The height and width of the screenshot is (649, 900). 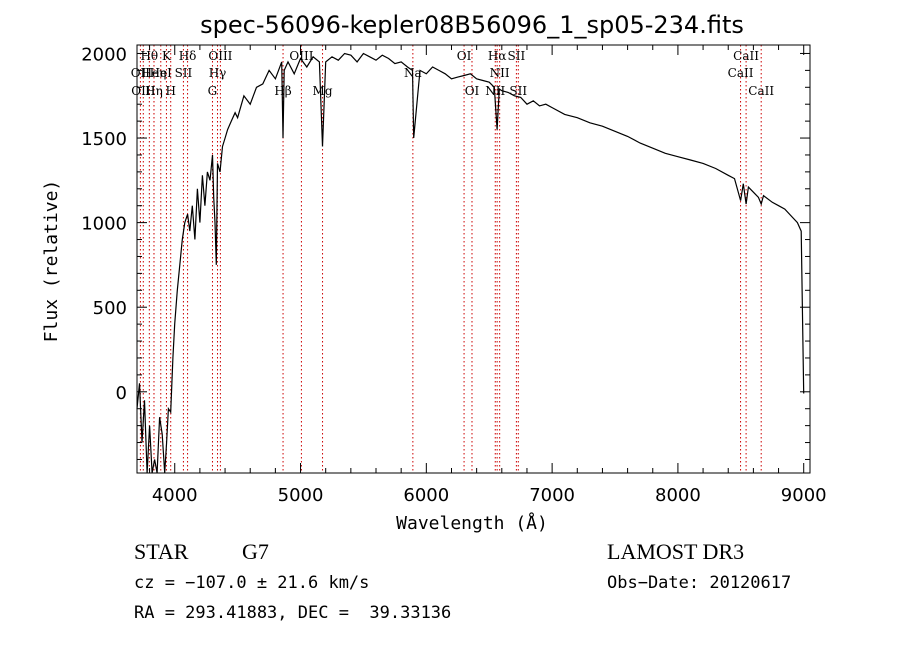 What do you see at coordinates (154, 91) in the screenshot?
I see `spectral-line-label: Hη` at bounding box center [154, 91].